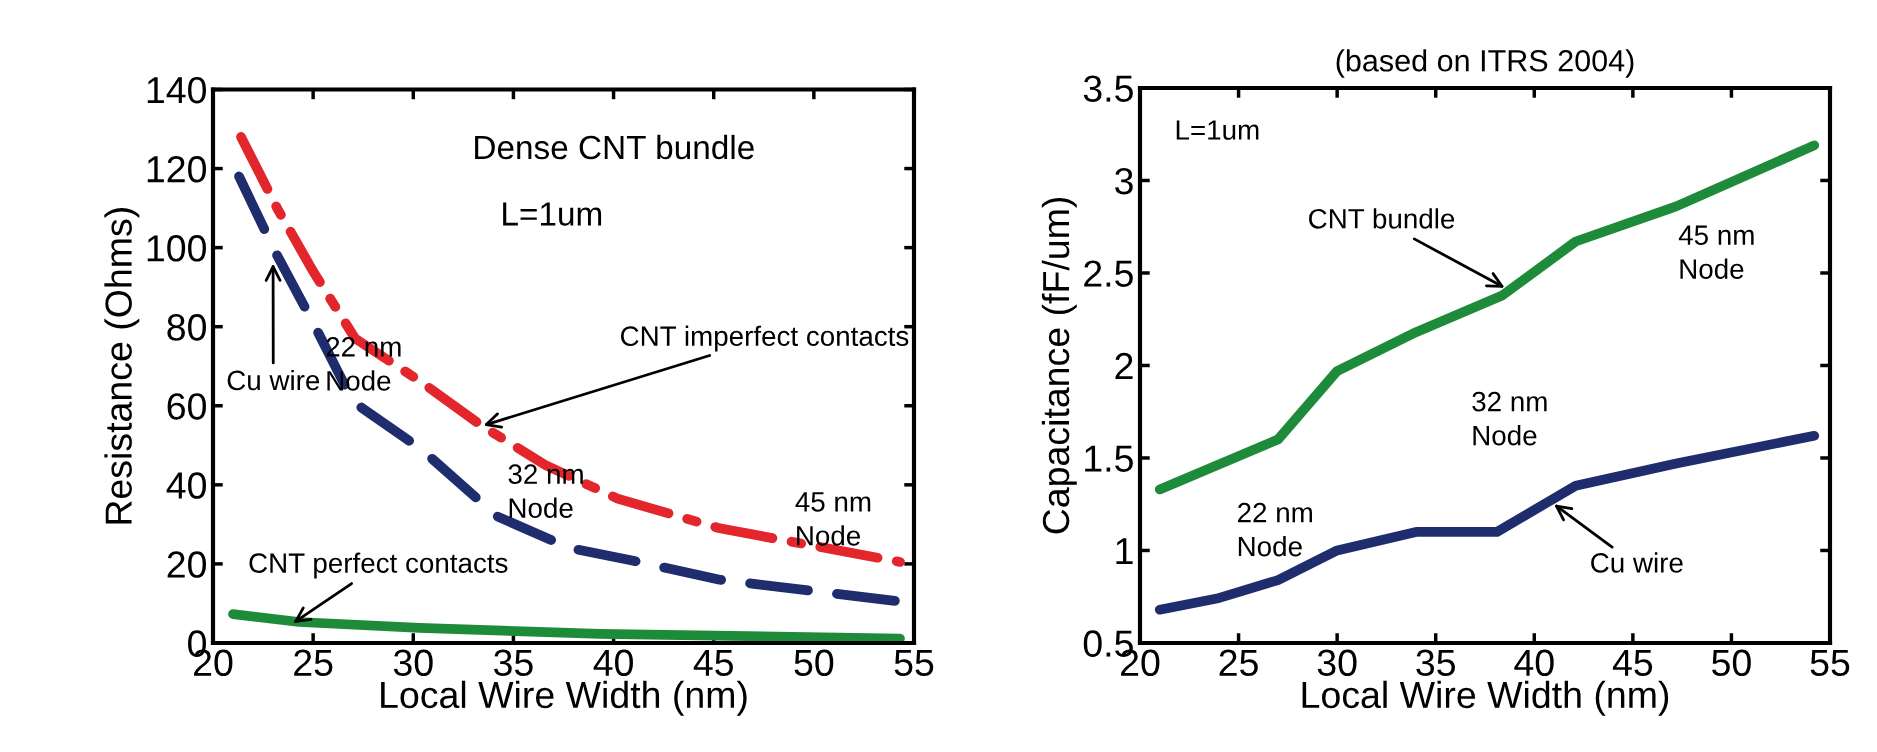 This screenshot has height=752, width=1877. I want to click on y-tick-label: 1.5, so click(1109, 458).